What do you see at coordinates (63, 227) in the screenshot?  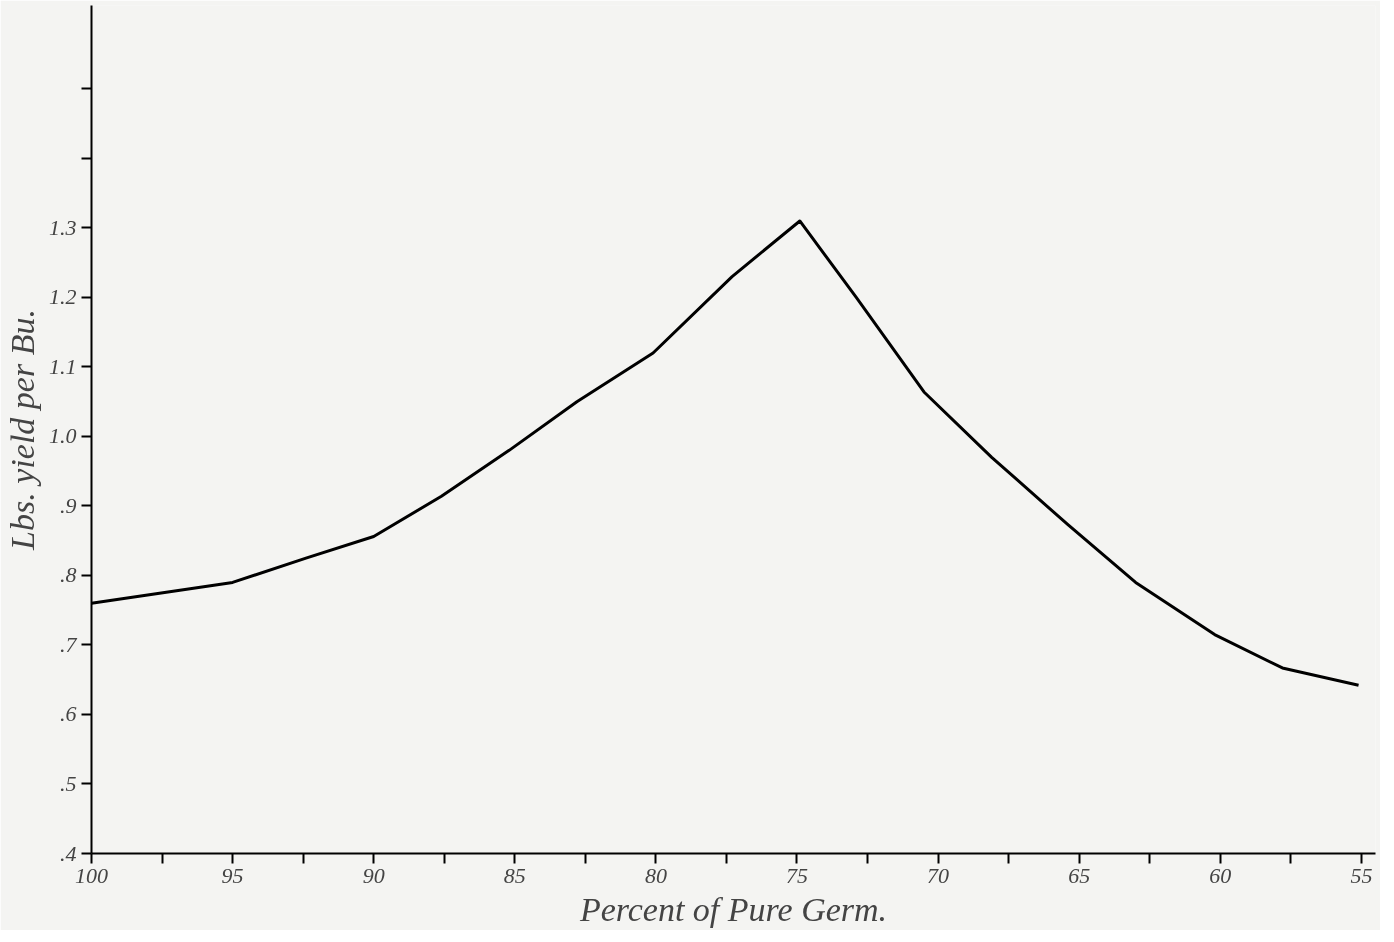 I see `y-tick-label: 1.3` at bounding box center [63, 227].